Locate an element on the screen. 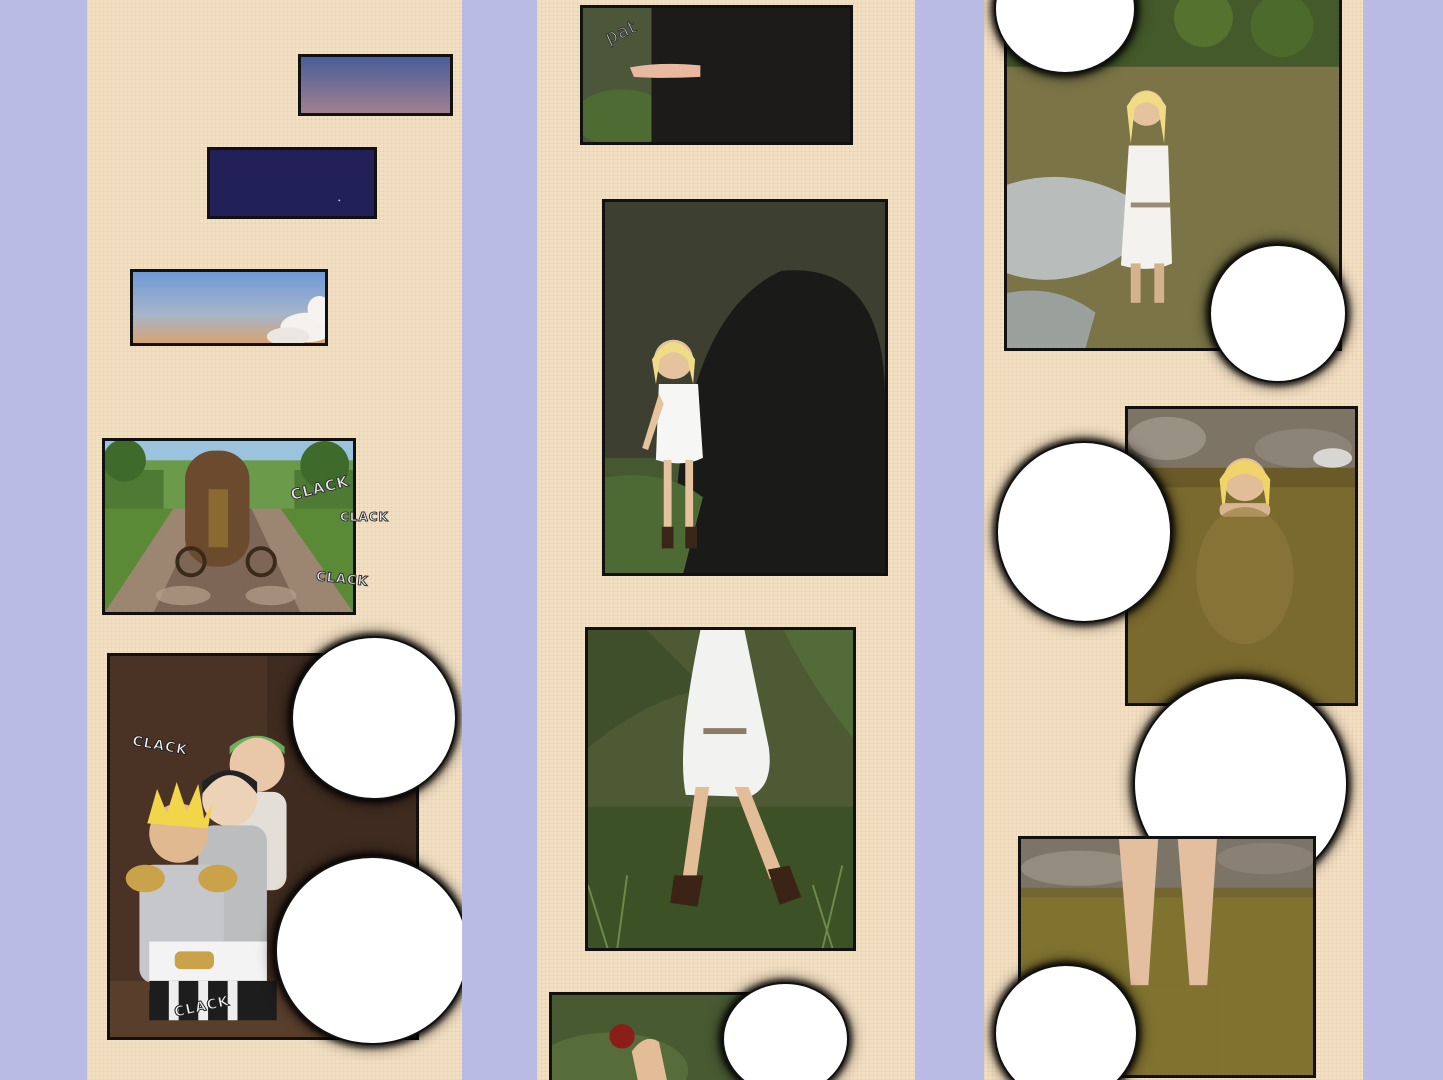  sfx-clack: CLACK is located at coordinates (364, 517).